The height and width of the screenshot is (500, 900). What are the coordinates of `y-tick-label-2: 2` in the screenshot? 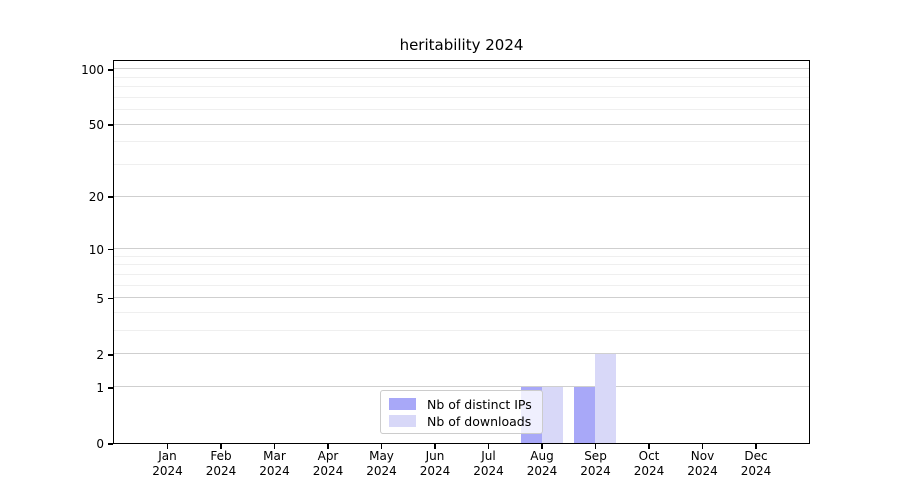 It's located at (100, 354).